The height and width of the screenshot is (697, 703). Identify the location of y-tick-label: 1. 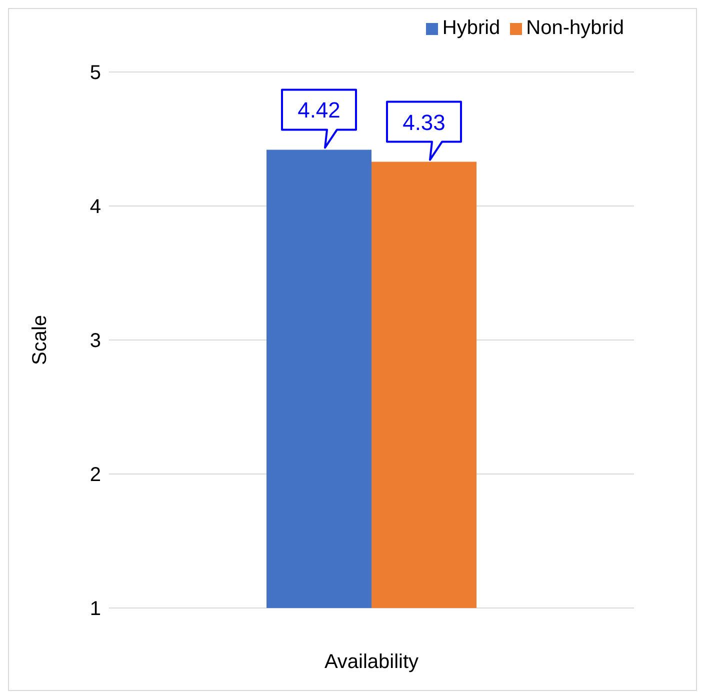
(95, 609).